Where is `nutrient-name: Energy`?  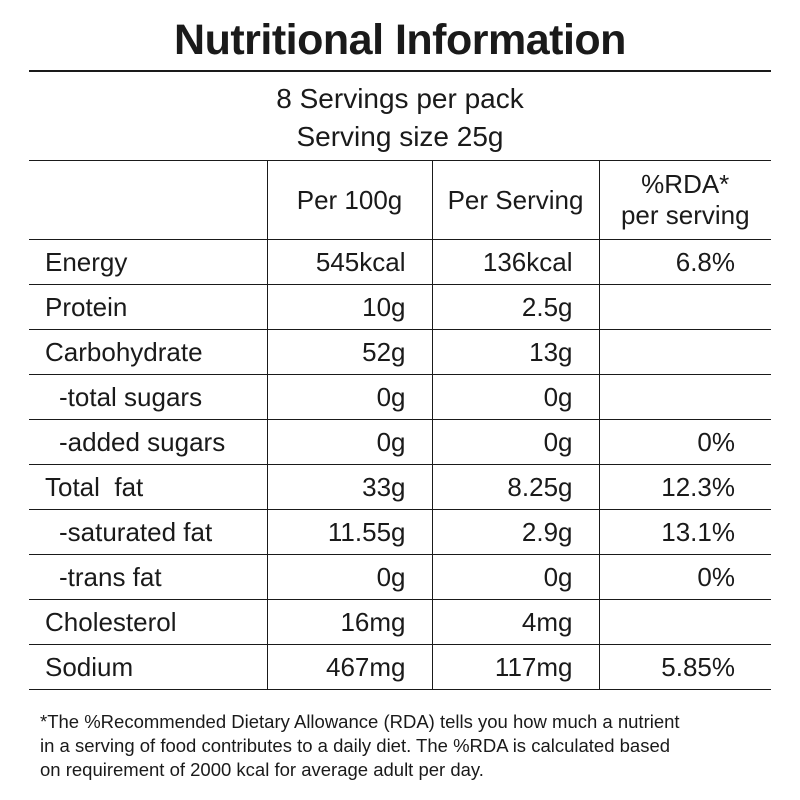 nutrient-name: Energy is located at coordinates (148, 262).